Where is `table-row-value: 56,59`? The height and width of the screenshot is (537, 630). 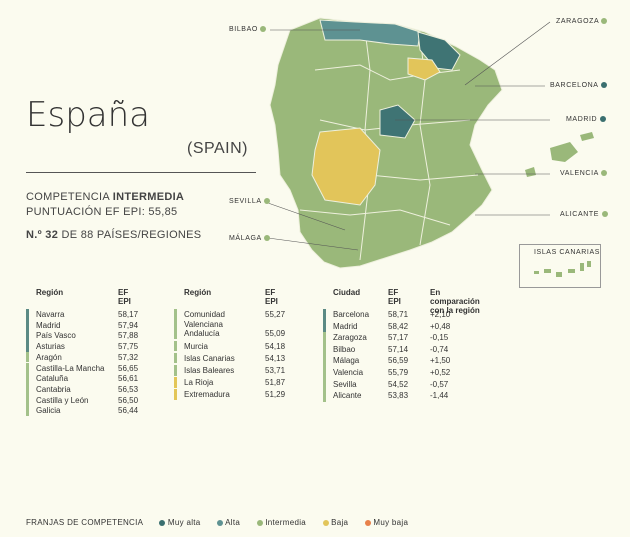 table-row-value: 56,59 is located at coordinates (398, 361).